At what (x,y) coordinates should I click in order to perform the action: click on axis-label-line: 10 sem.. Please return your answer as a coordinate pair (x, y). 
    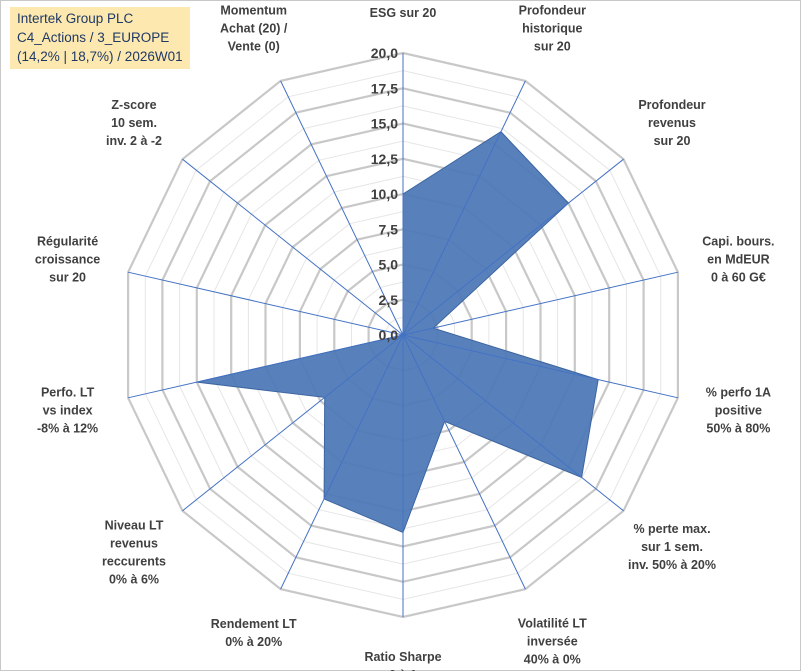
    Looking at the image, I should click on (134, 123).